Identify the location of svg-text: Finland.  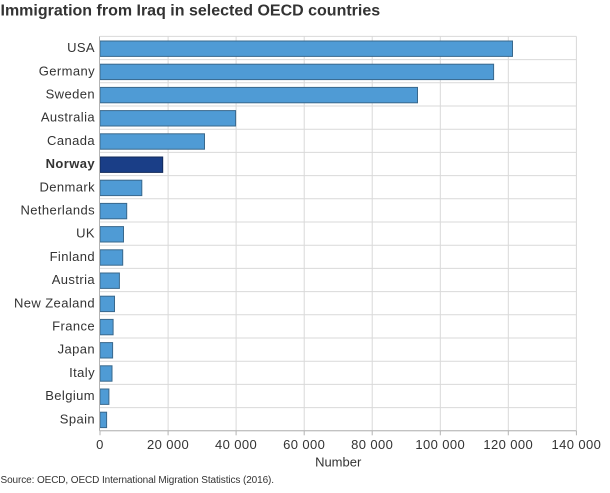
(72, 256).